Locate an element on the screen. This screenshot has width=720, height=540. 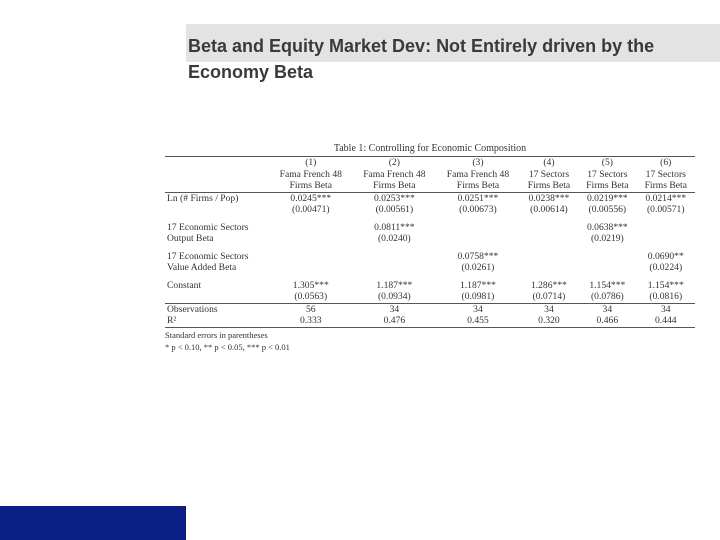
se-cell: (0.0981) is located at coordinates (478, 296).